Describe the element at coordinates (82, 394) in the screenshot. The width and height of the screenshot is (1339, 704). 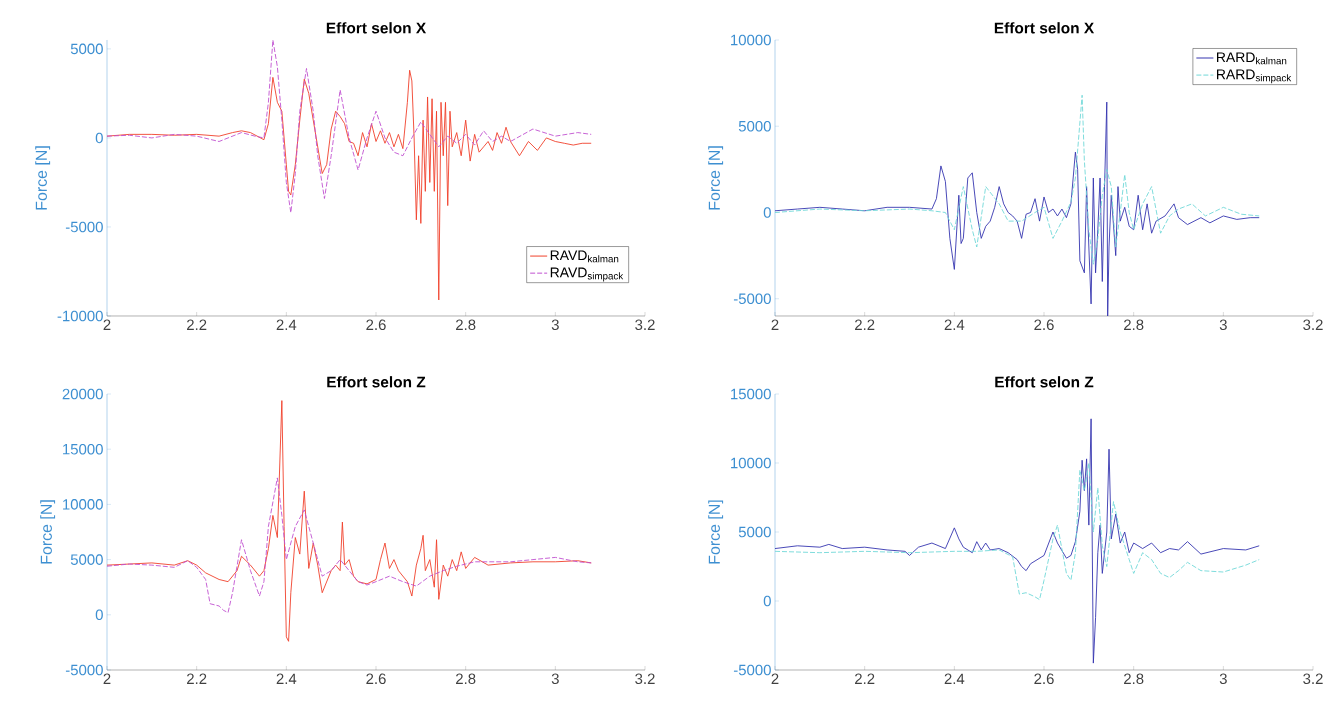
I see `y-tick-label: 20000` at that location.